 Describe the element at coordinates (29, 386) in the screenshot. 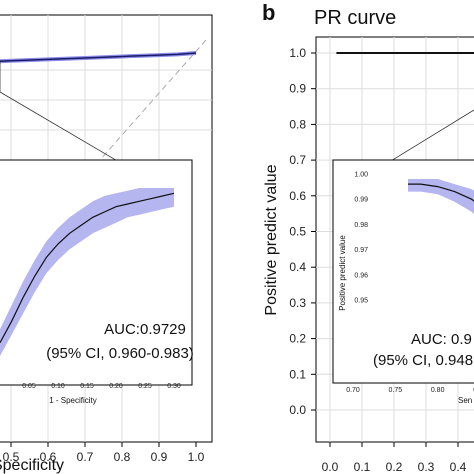

I see `roc-inset-x-tick-label: 0.05` at that location.